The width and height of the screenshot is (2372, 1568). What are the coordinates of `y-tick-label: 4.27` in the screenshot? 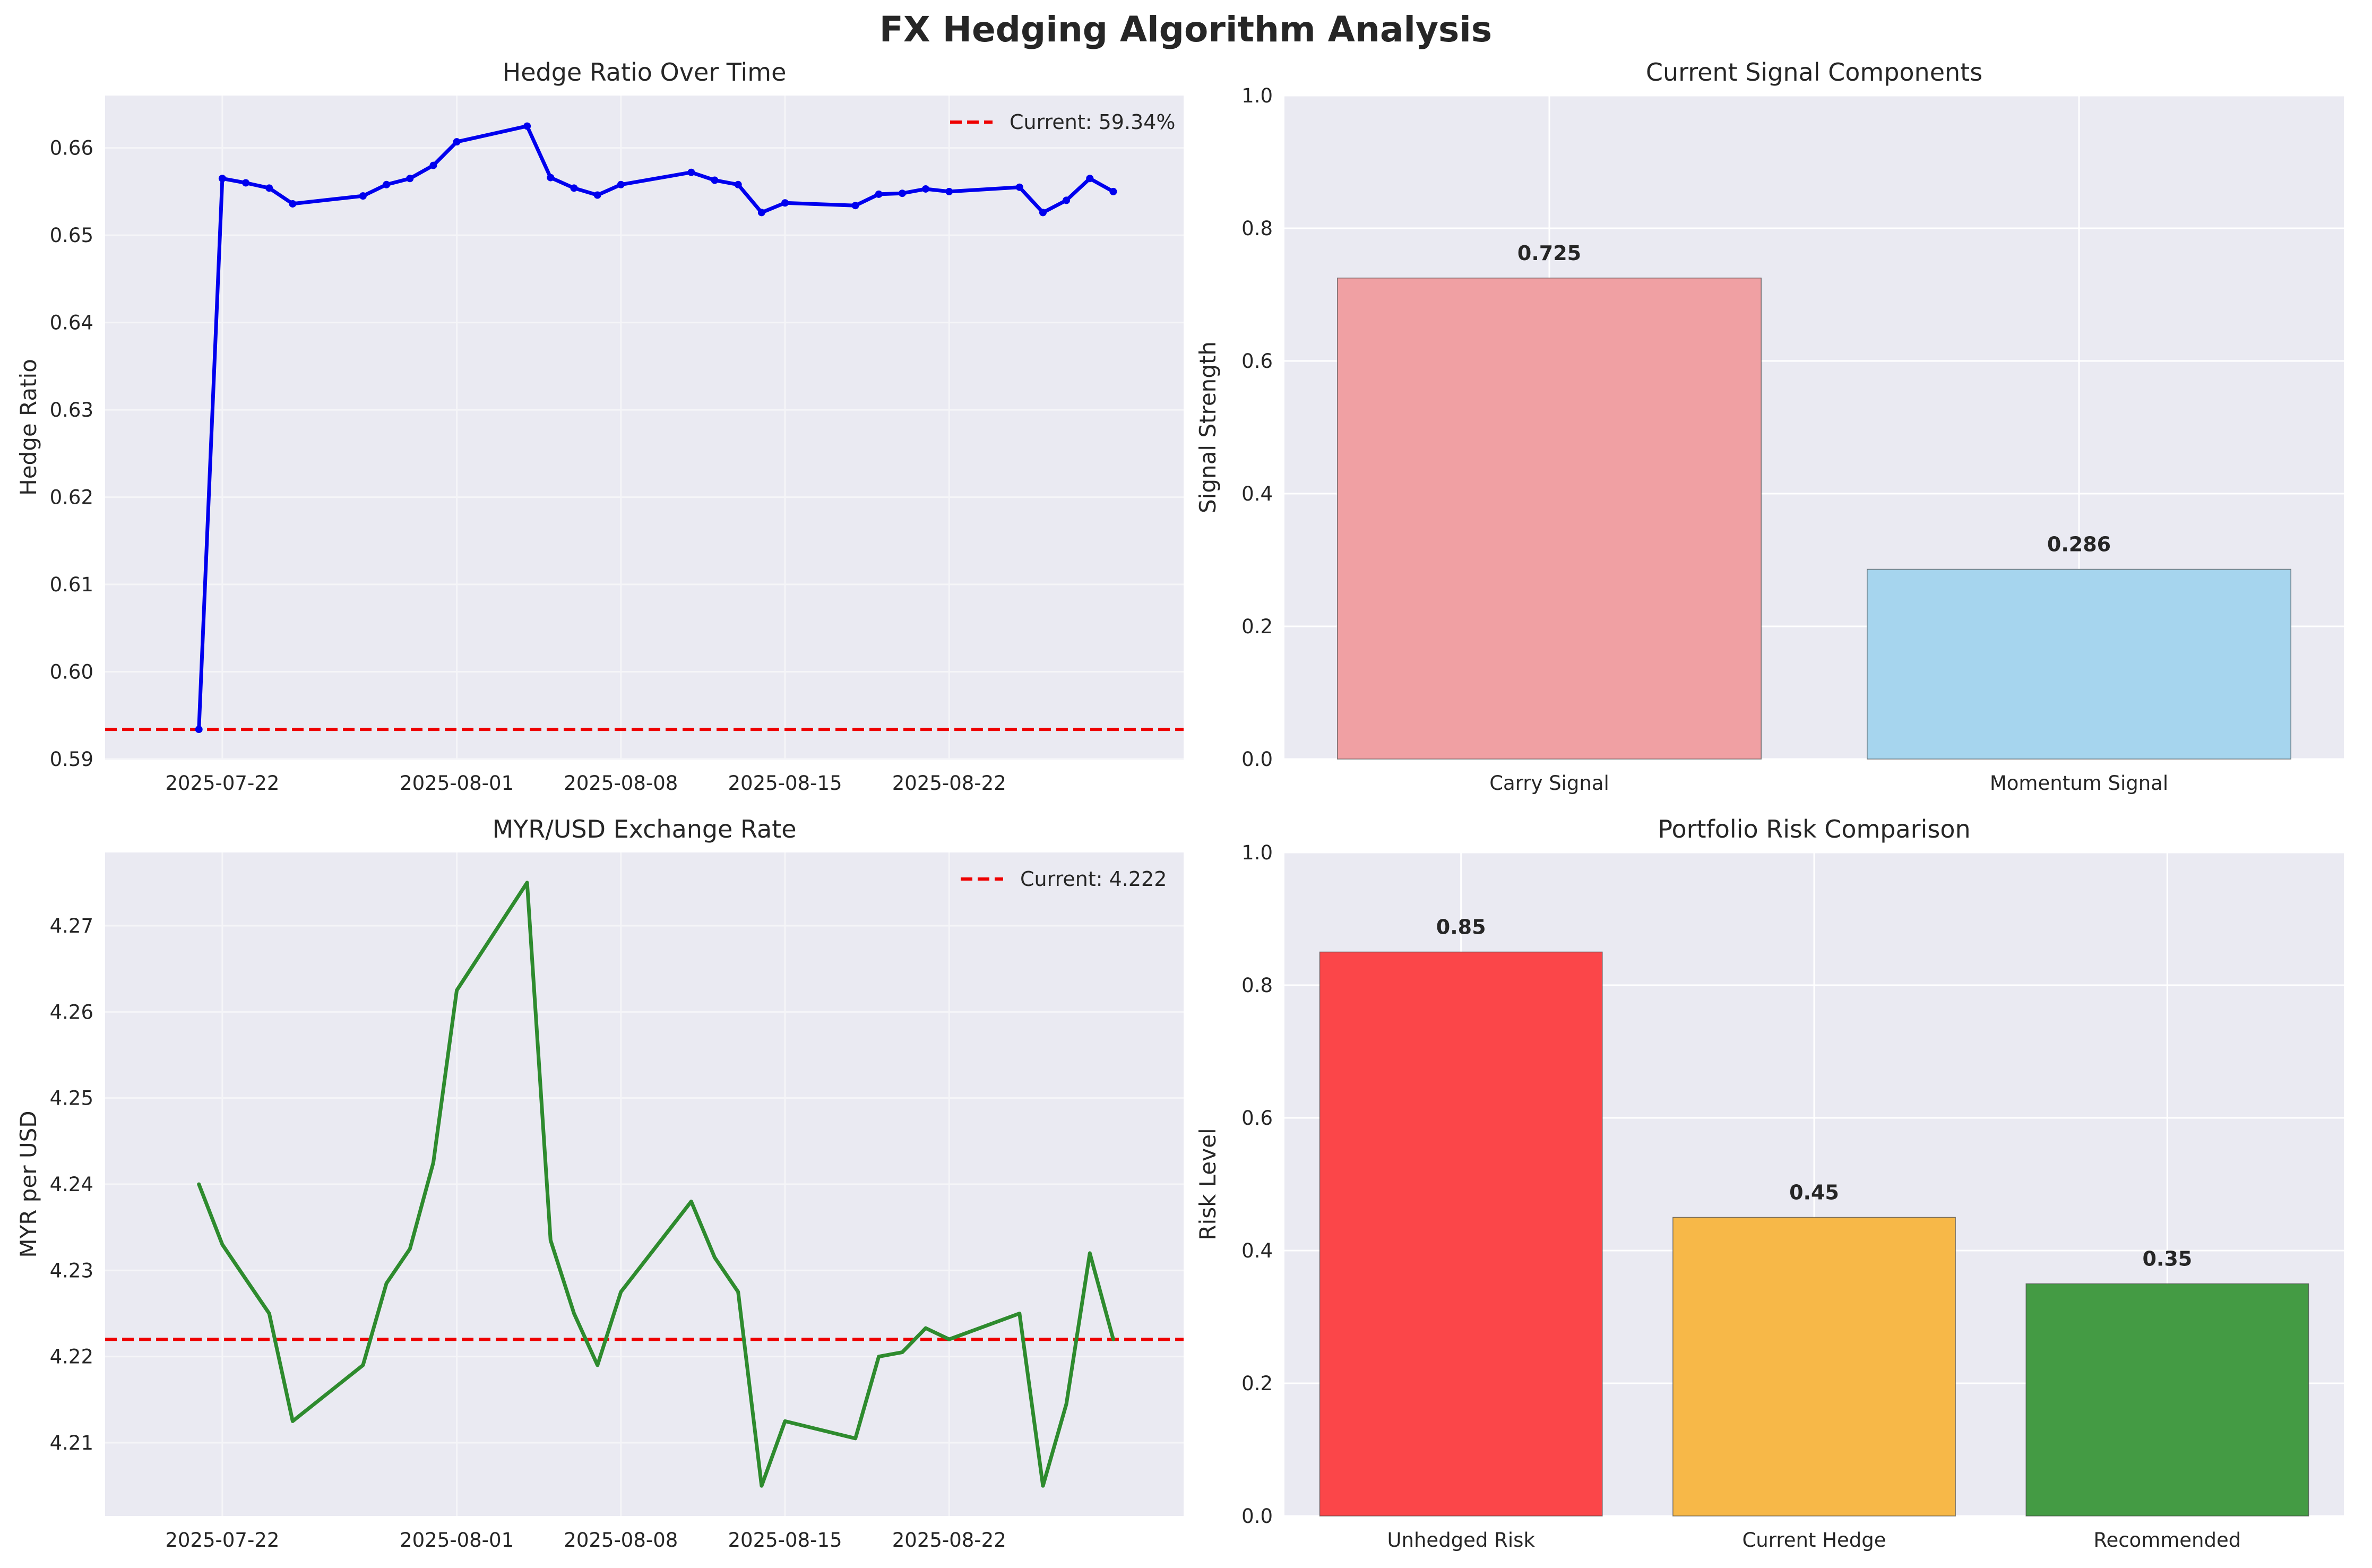 It's located at (71, 926).